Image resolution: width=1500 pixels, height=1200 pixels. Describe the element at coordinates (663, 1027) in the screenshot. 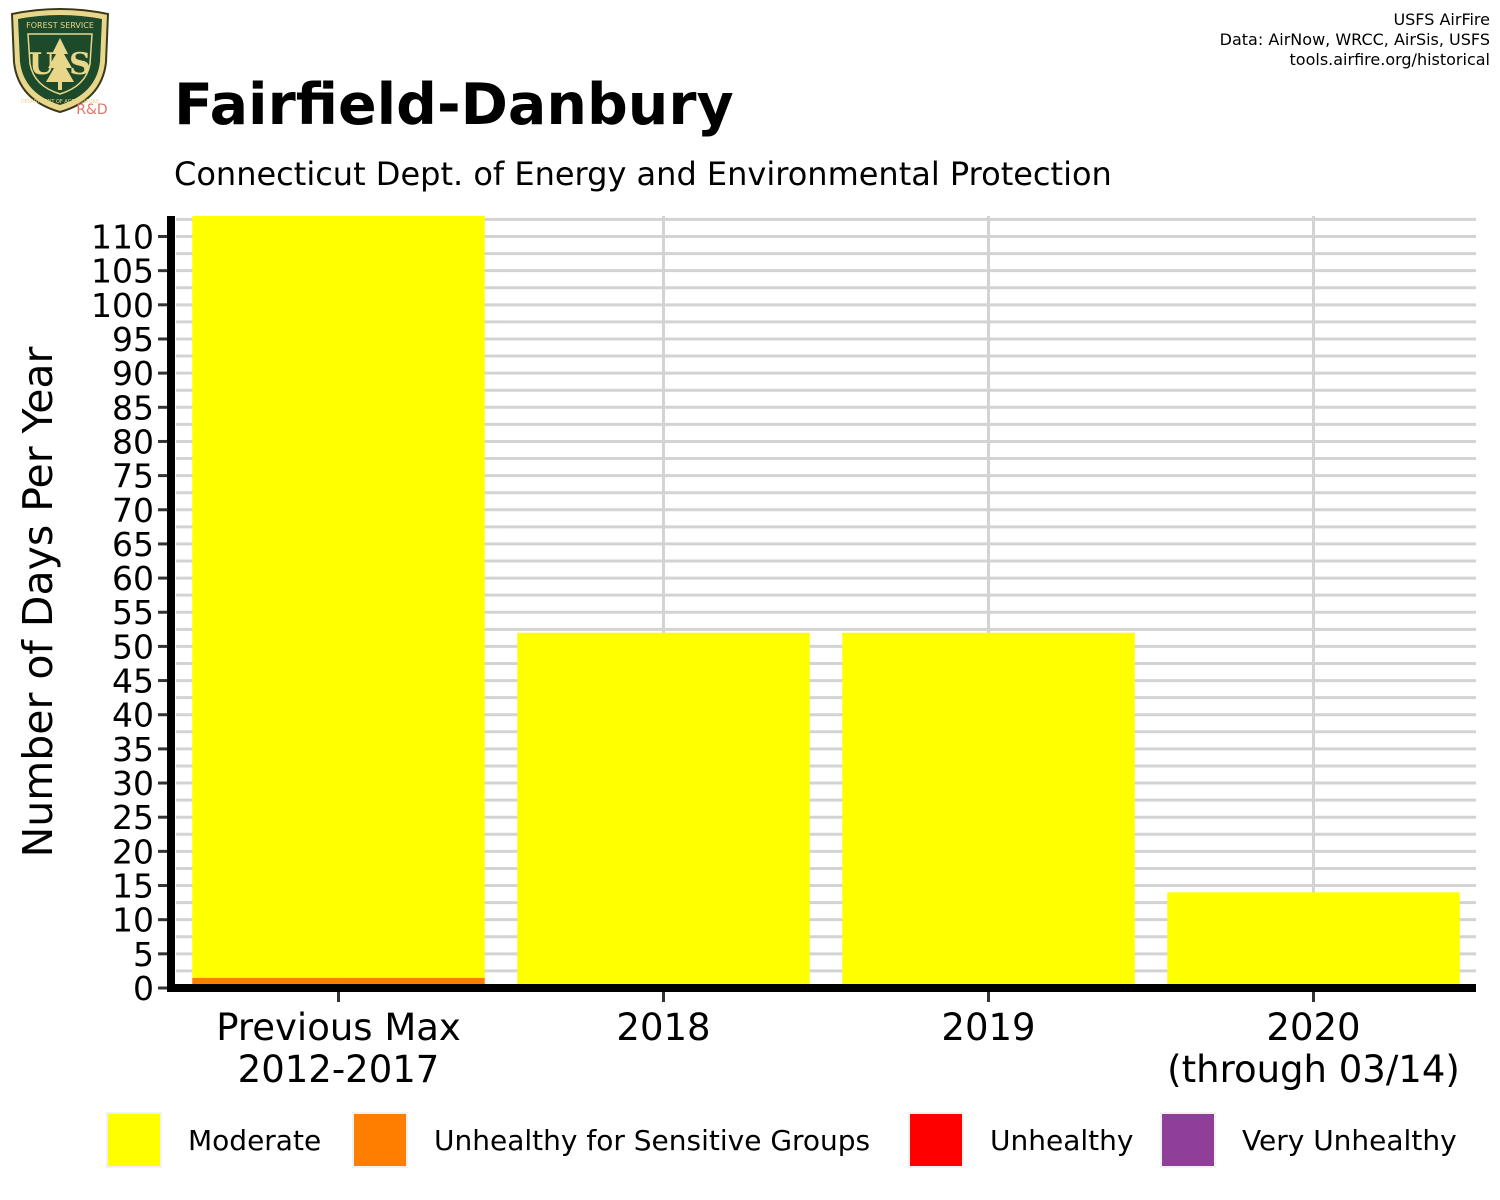

I see `x-tick-label: 2018` at that location.